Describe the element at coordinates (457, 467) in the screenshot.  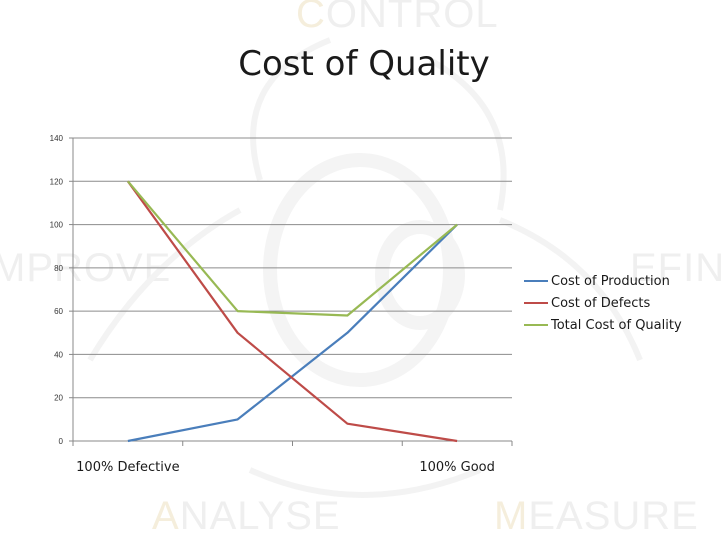
I see `x-tick-label: 100% Good` at that location.